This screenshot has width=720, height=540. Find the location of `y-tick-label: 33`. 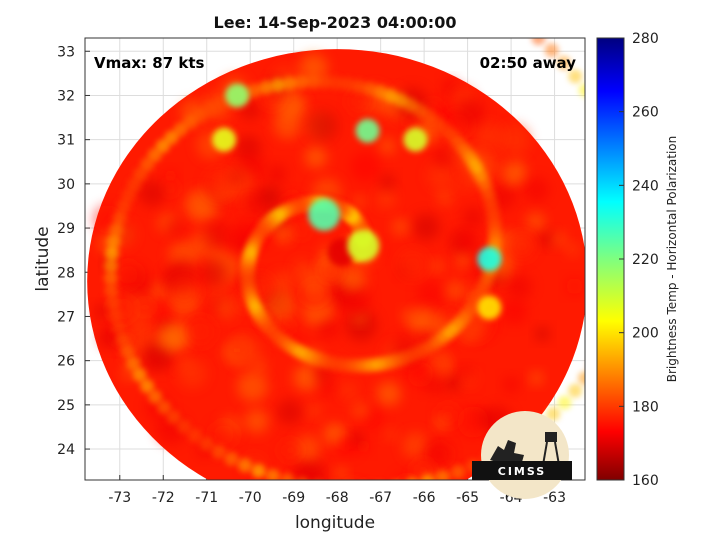

y-tick-label: 33 is located at coordinates (66, 52).